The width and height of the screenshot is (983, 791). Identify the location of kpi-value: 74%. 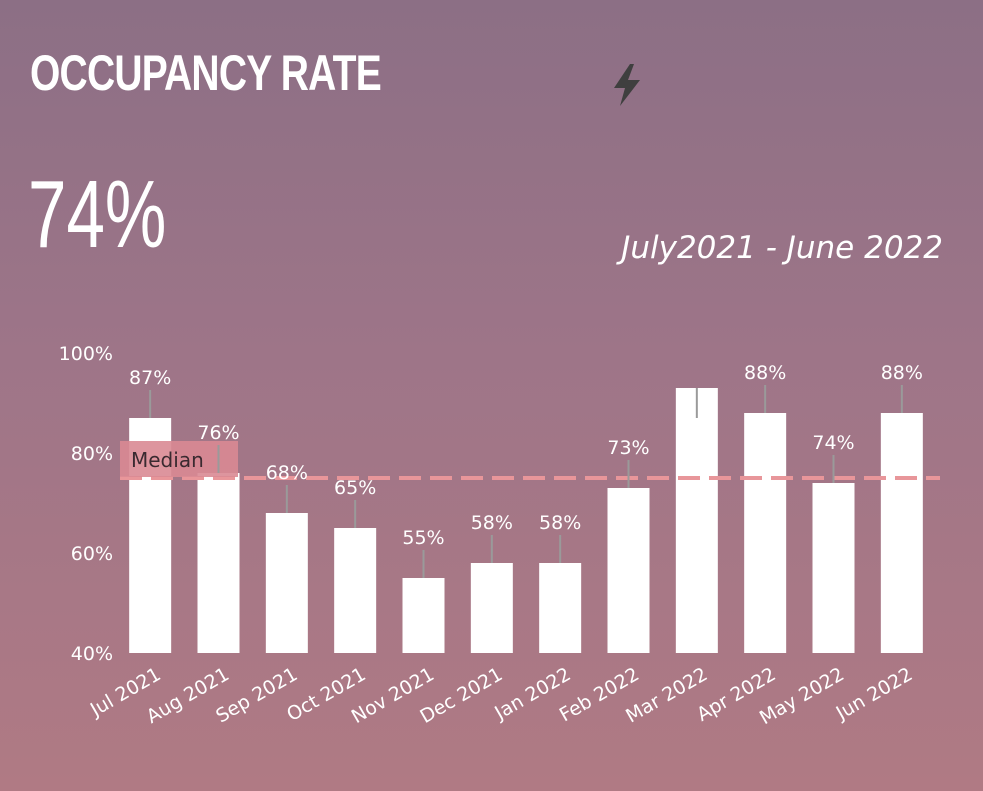
(97, 214).